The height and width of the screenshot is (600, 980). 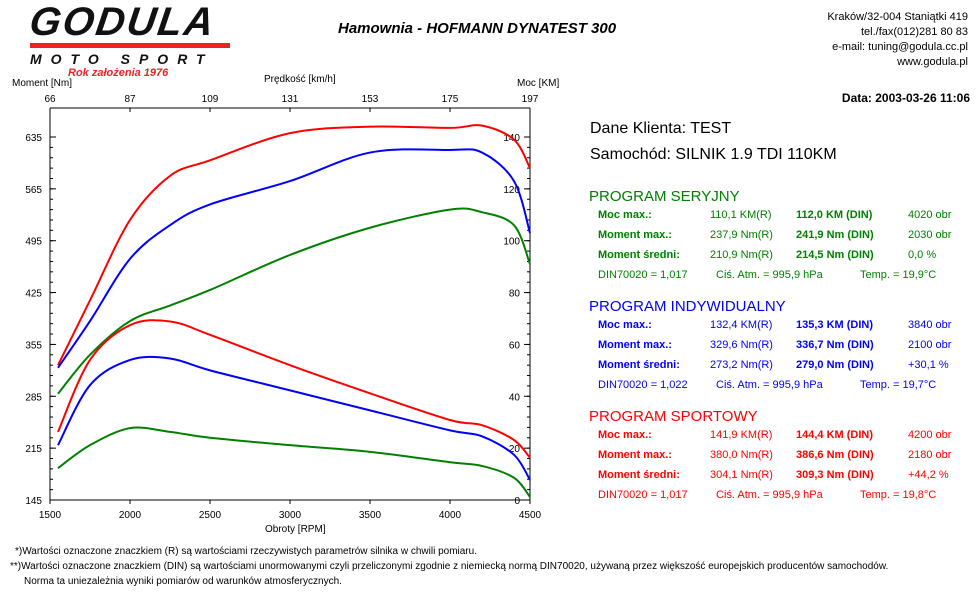 What do you see at coordinates (33, 449) in the screenshot?
I see `y-tick-label: 215` at bounding box center [33, 449].